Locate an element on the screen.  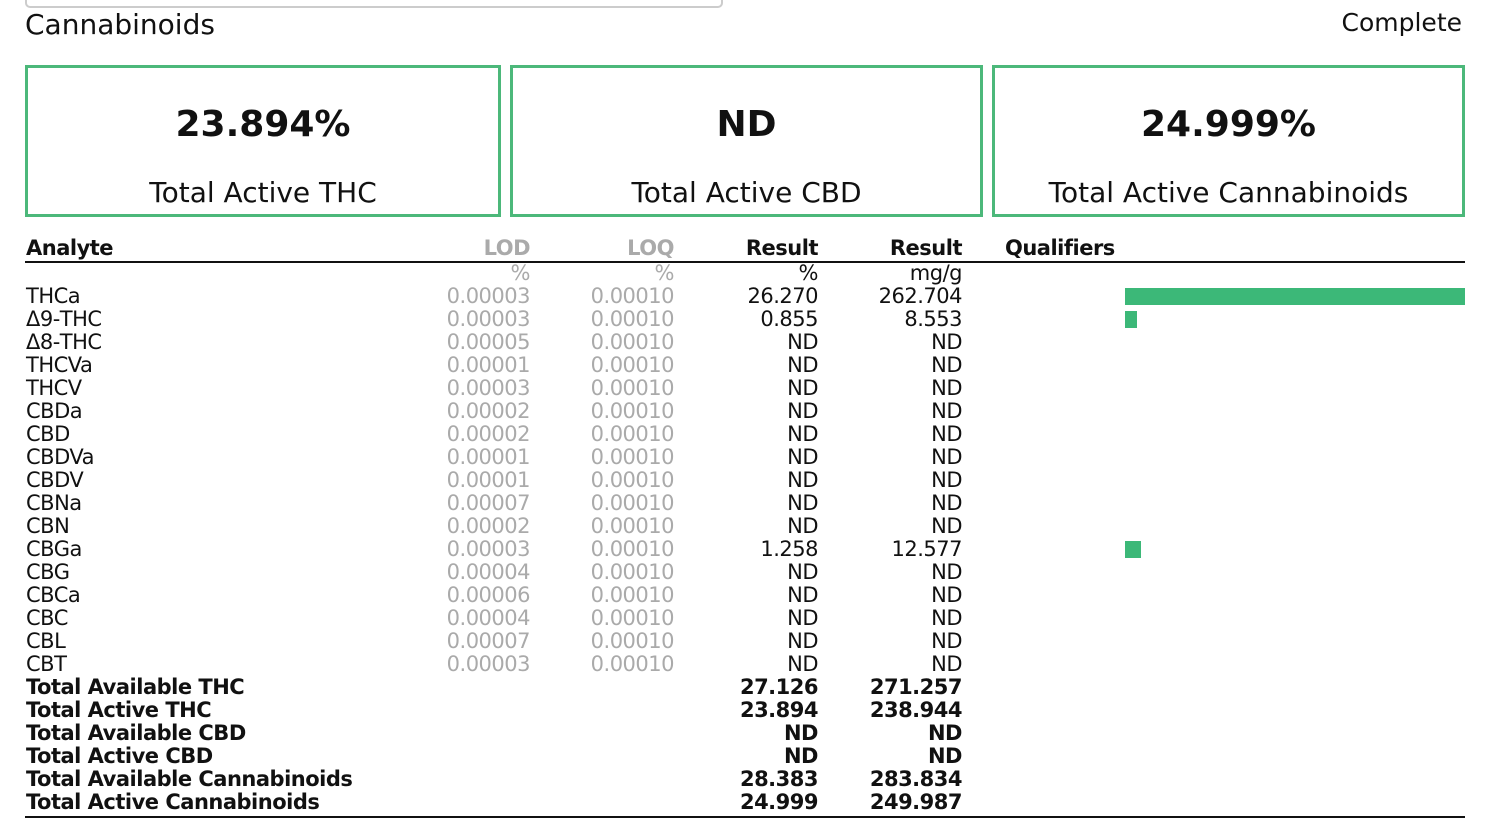
summary-value: ND is located at coordinates (746, 124).